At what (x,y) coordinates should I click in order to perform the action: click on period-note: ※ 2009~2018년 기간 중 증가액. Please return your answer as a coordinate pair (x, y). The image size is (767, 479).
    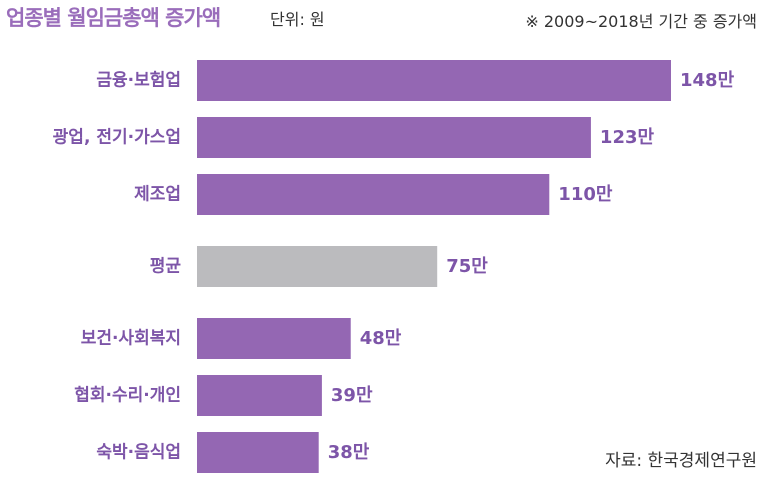
    Looking at the image, I should click on (641, 21).